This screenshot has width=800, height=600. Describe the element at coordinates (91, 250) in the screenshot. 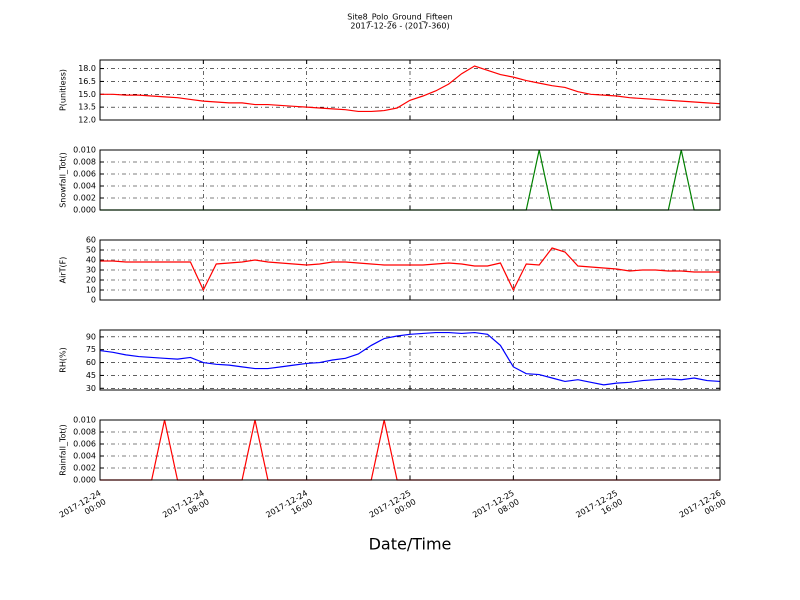

I see `y-tick-label: 50` at that location.